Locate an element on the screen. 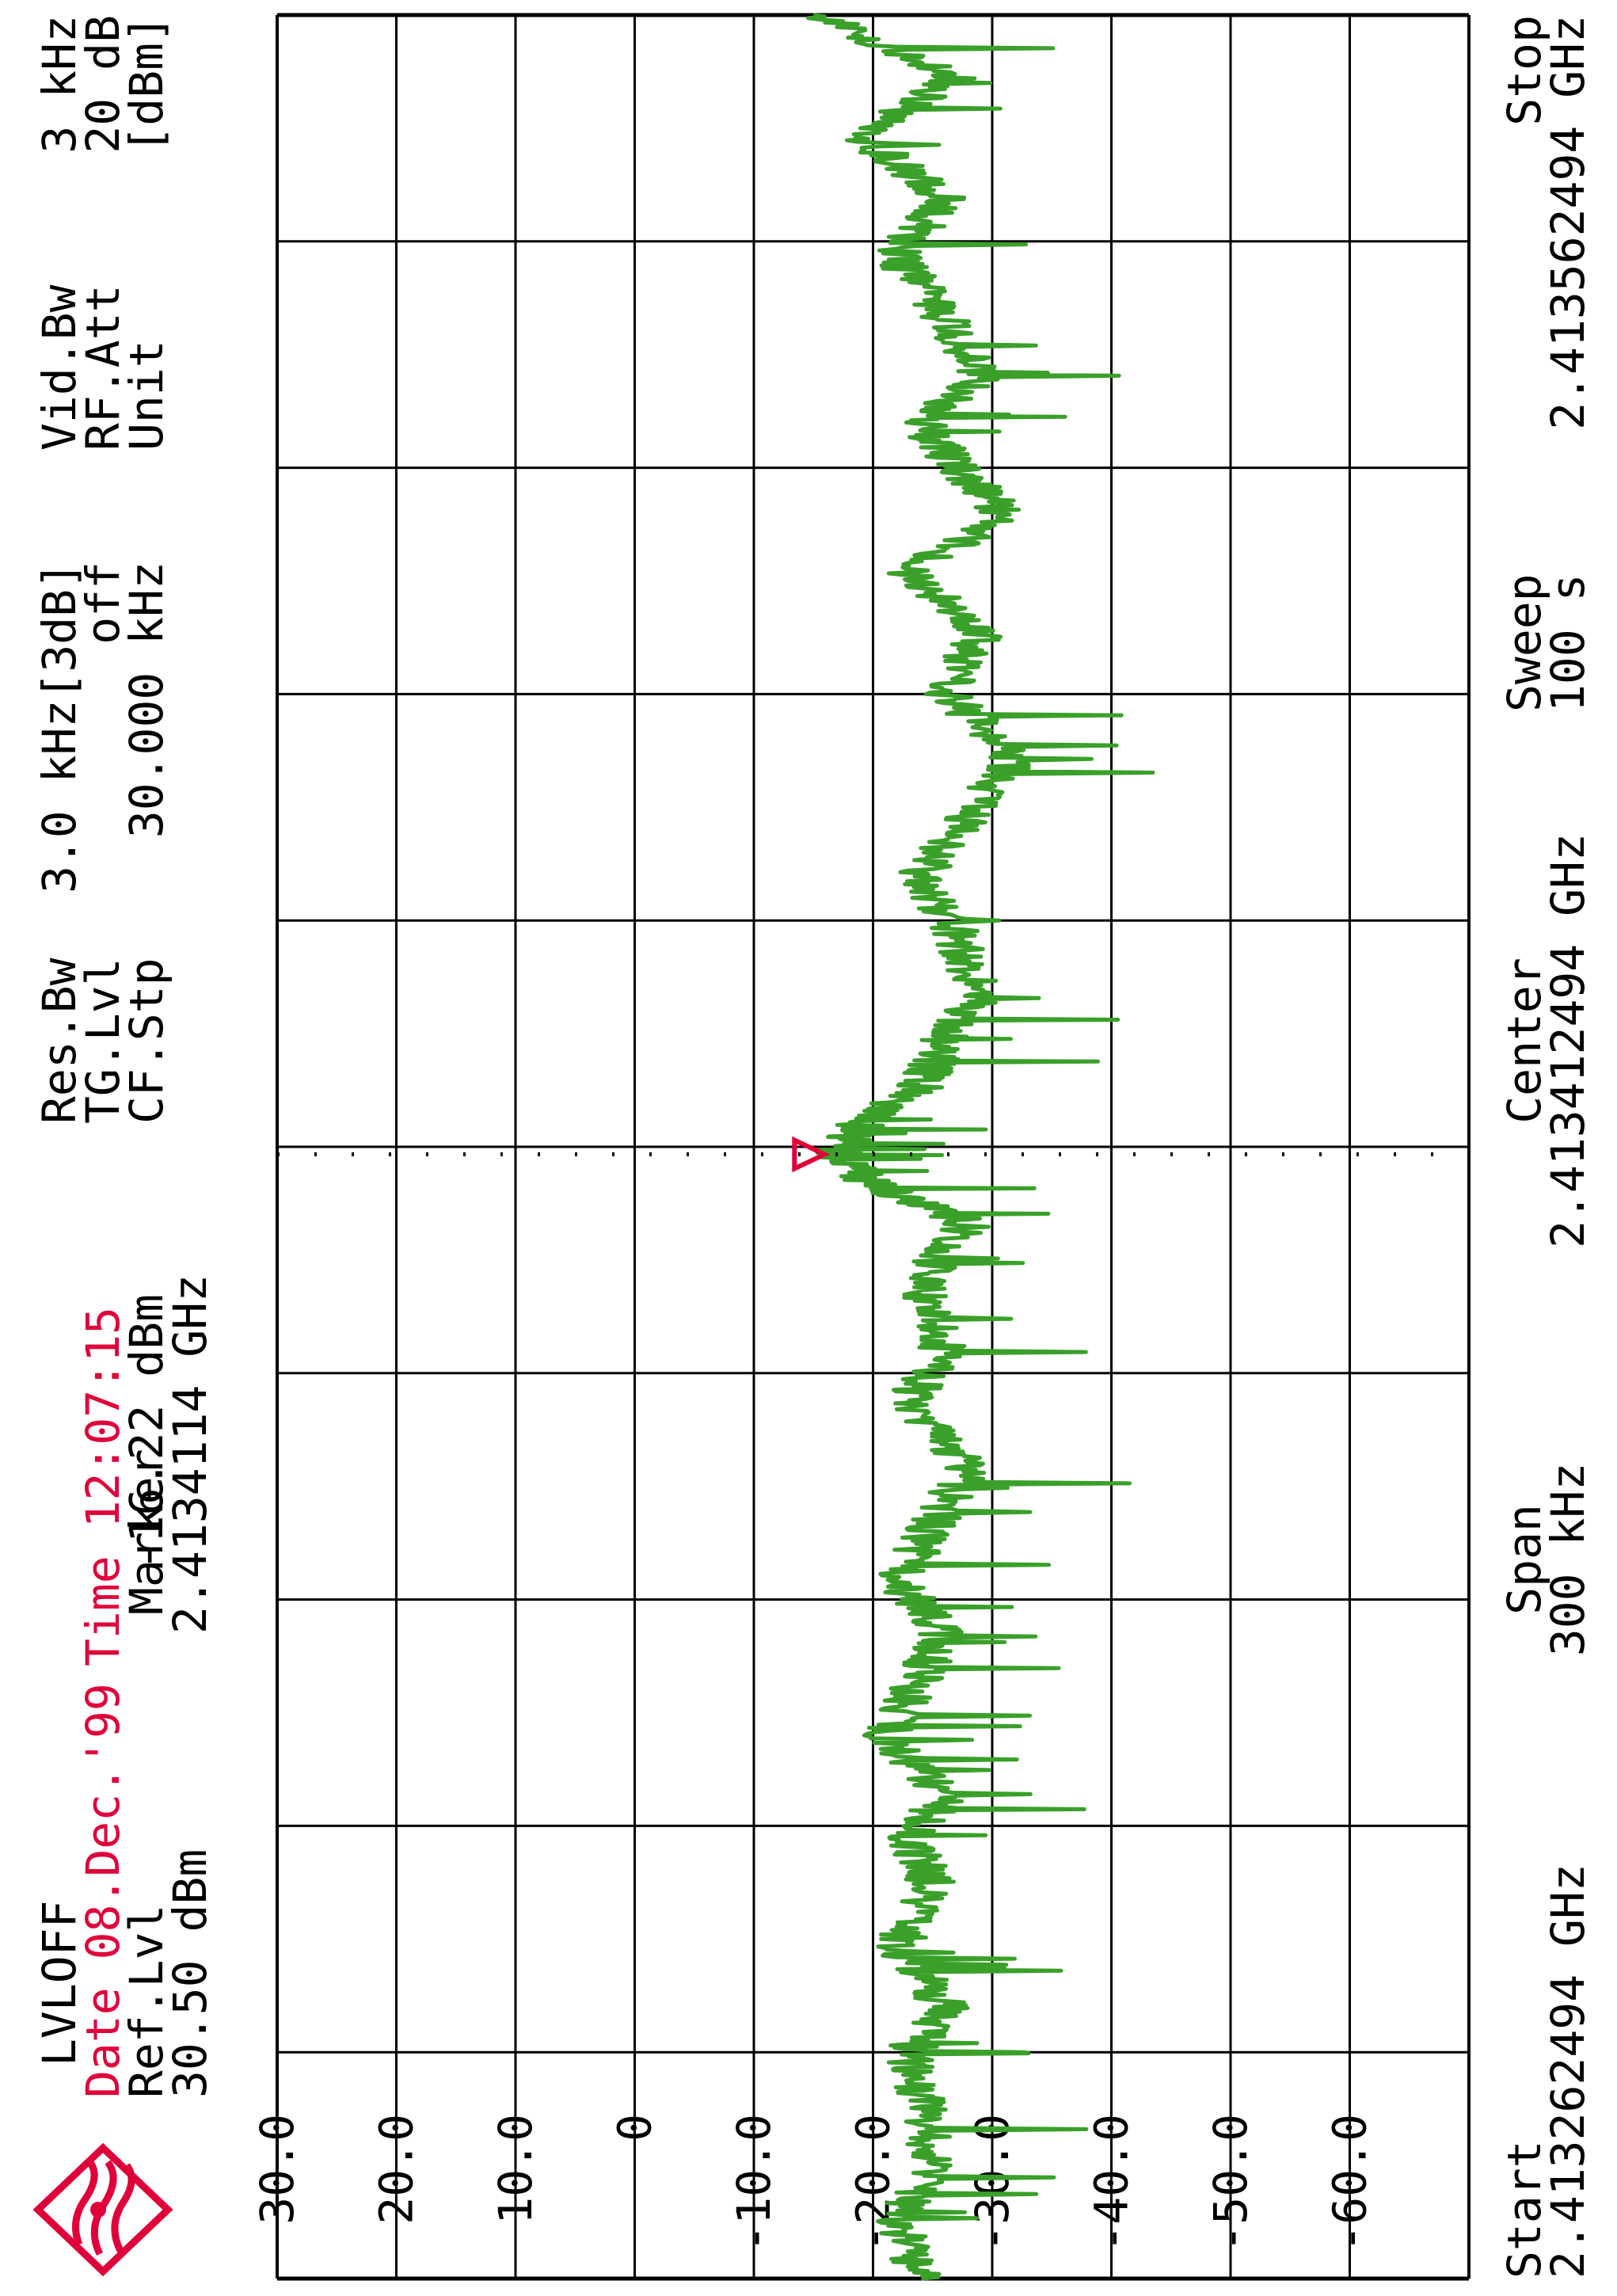 This screenshot has width=1617, height=2296. level-tick-label: 30.0 is located at coordinates (277, 2169).